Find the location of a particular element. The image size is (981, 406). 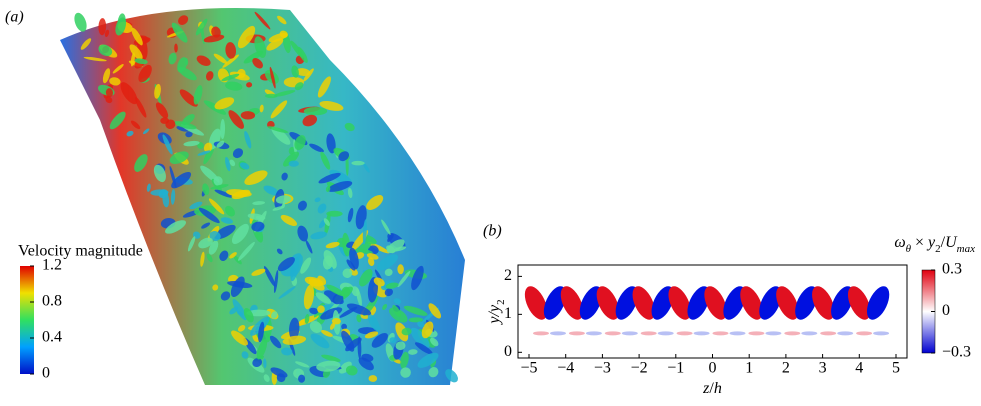

x-tick-label: 4 is located at coordinates (859, 368).